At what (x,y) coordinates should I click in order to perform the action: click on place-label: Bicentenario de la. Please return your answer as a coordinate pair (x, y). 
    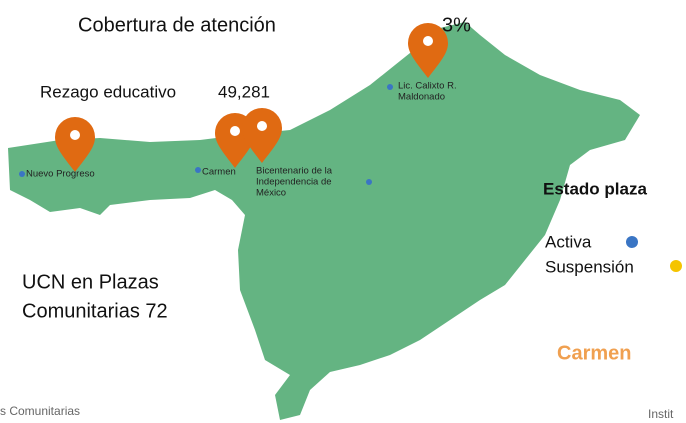
    Looking at the image, I should click on (294, 171).